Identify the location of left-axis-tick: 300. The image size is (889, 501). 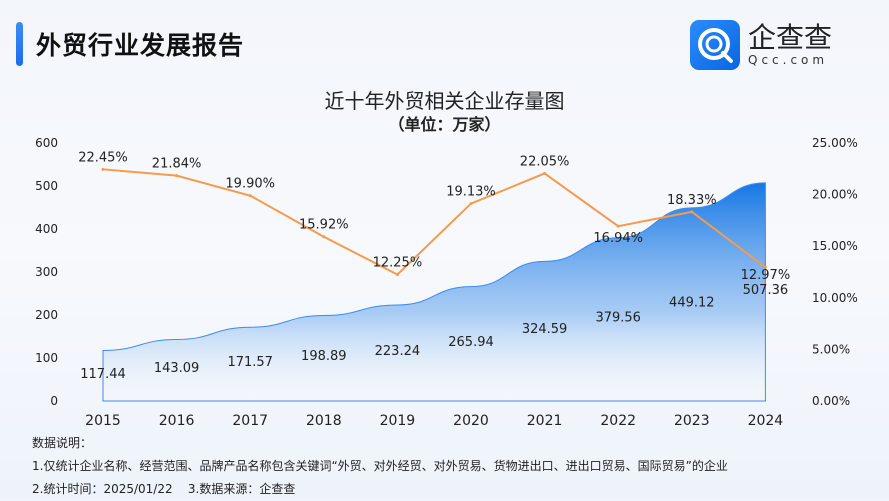
(46, 272).